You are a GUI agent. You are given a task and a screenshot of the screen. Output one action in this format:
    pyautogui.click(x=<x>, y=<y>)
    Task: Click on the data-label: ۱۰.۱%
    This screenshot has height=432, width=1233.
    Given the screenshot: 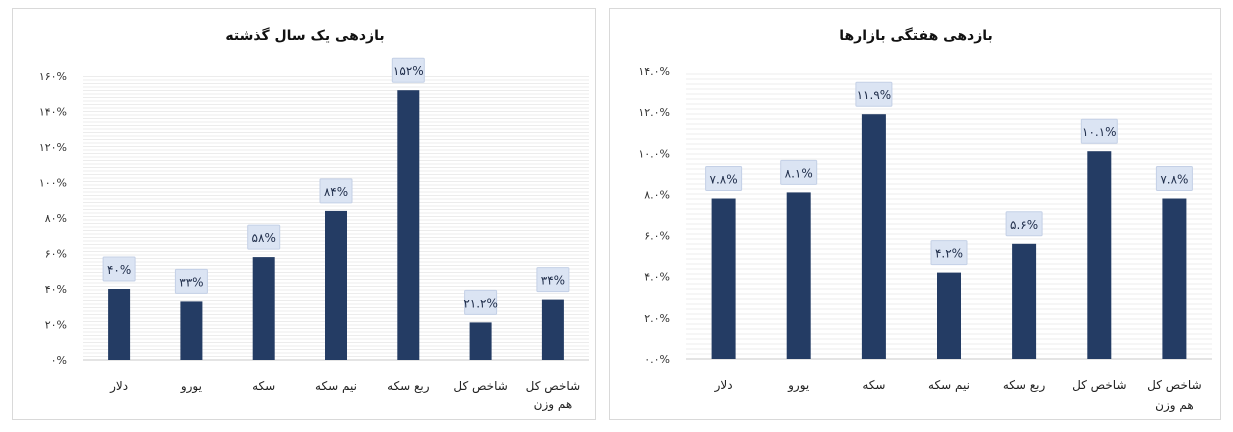 What is the action you would take?
    pyautogui.click(x=1099, y=132)
    